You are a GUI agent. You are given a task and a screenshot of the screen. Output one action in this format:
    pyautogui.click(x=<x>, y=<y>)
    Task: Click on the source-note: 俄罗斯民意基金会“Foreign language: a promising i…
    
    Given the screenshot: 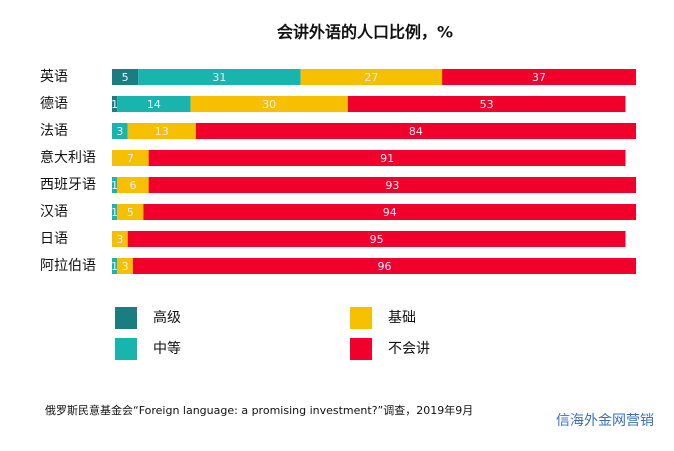 What is the action you would take?
    pyautogui.click(x=259, y=410)
    